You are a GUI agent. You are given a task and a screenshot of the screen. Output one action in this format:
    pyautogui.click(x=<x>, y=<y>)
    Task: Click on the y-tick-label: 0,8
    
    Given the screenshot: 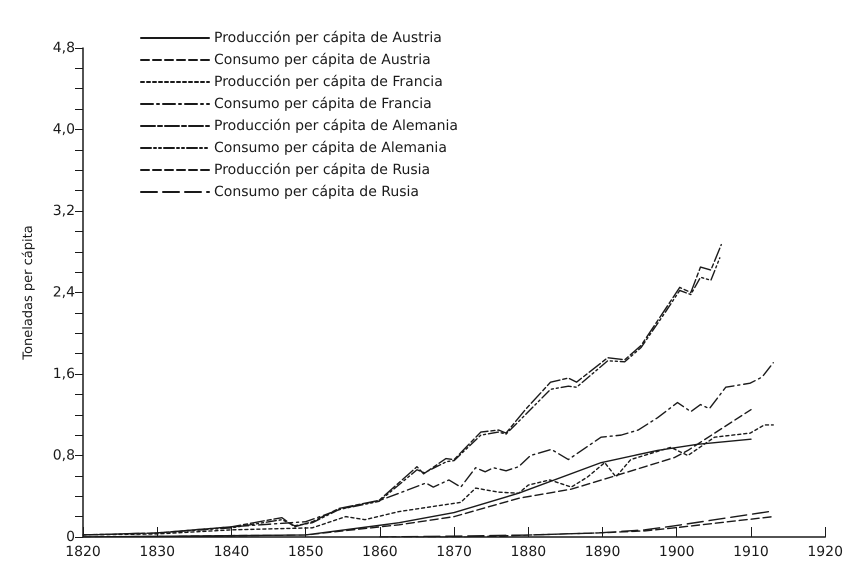 What is the action you would take?
    pyautogui.click(x=63, y=456)
    